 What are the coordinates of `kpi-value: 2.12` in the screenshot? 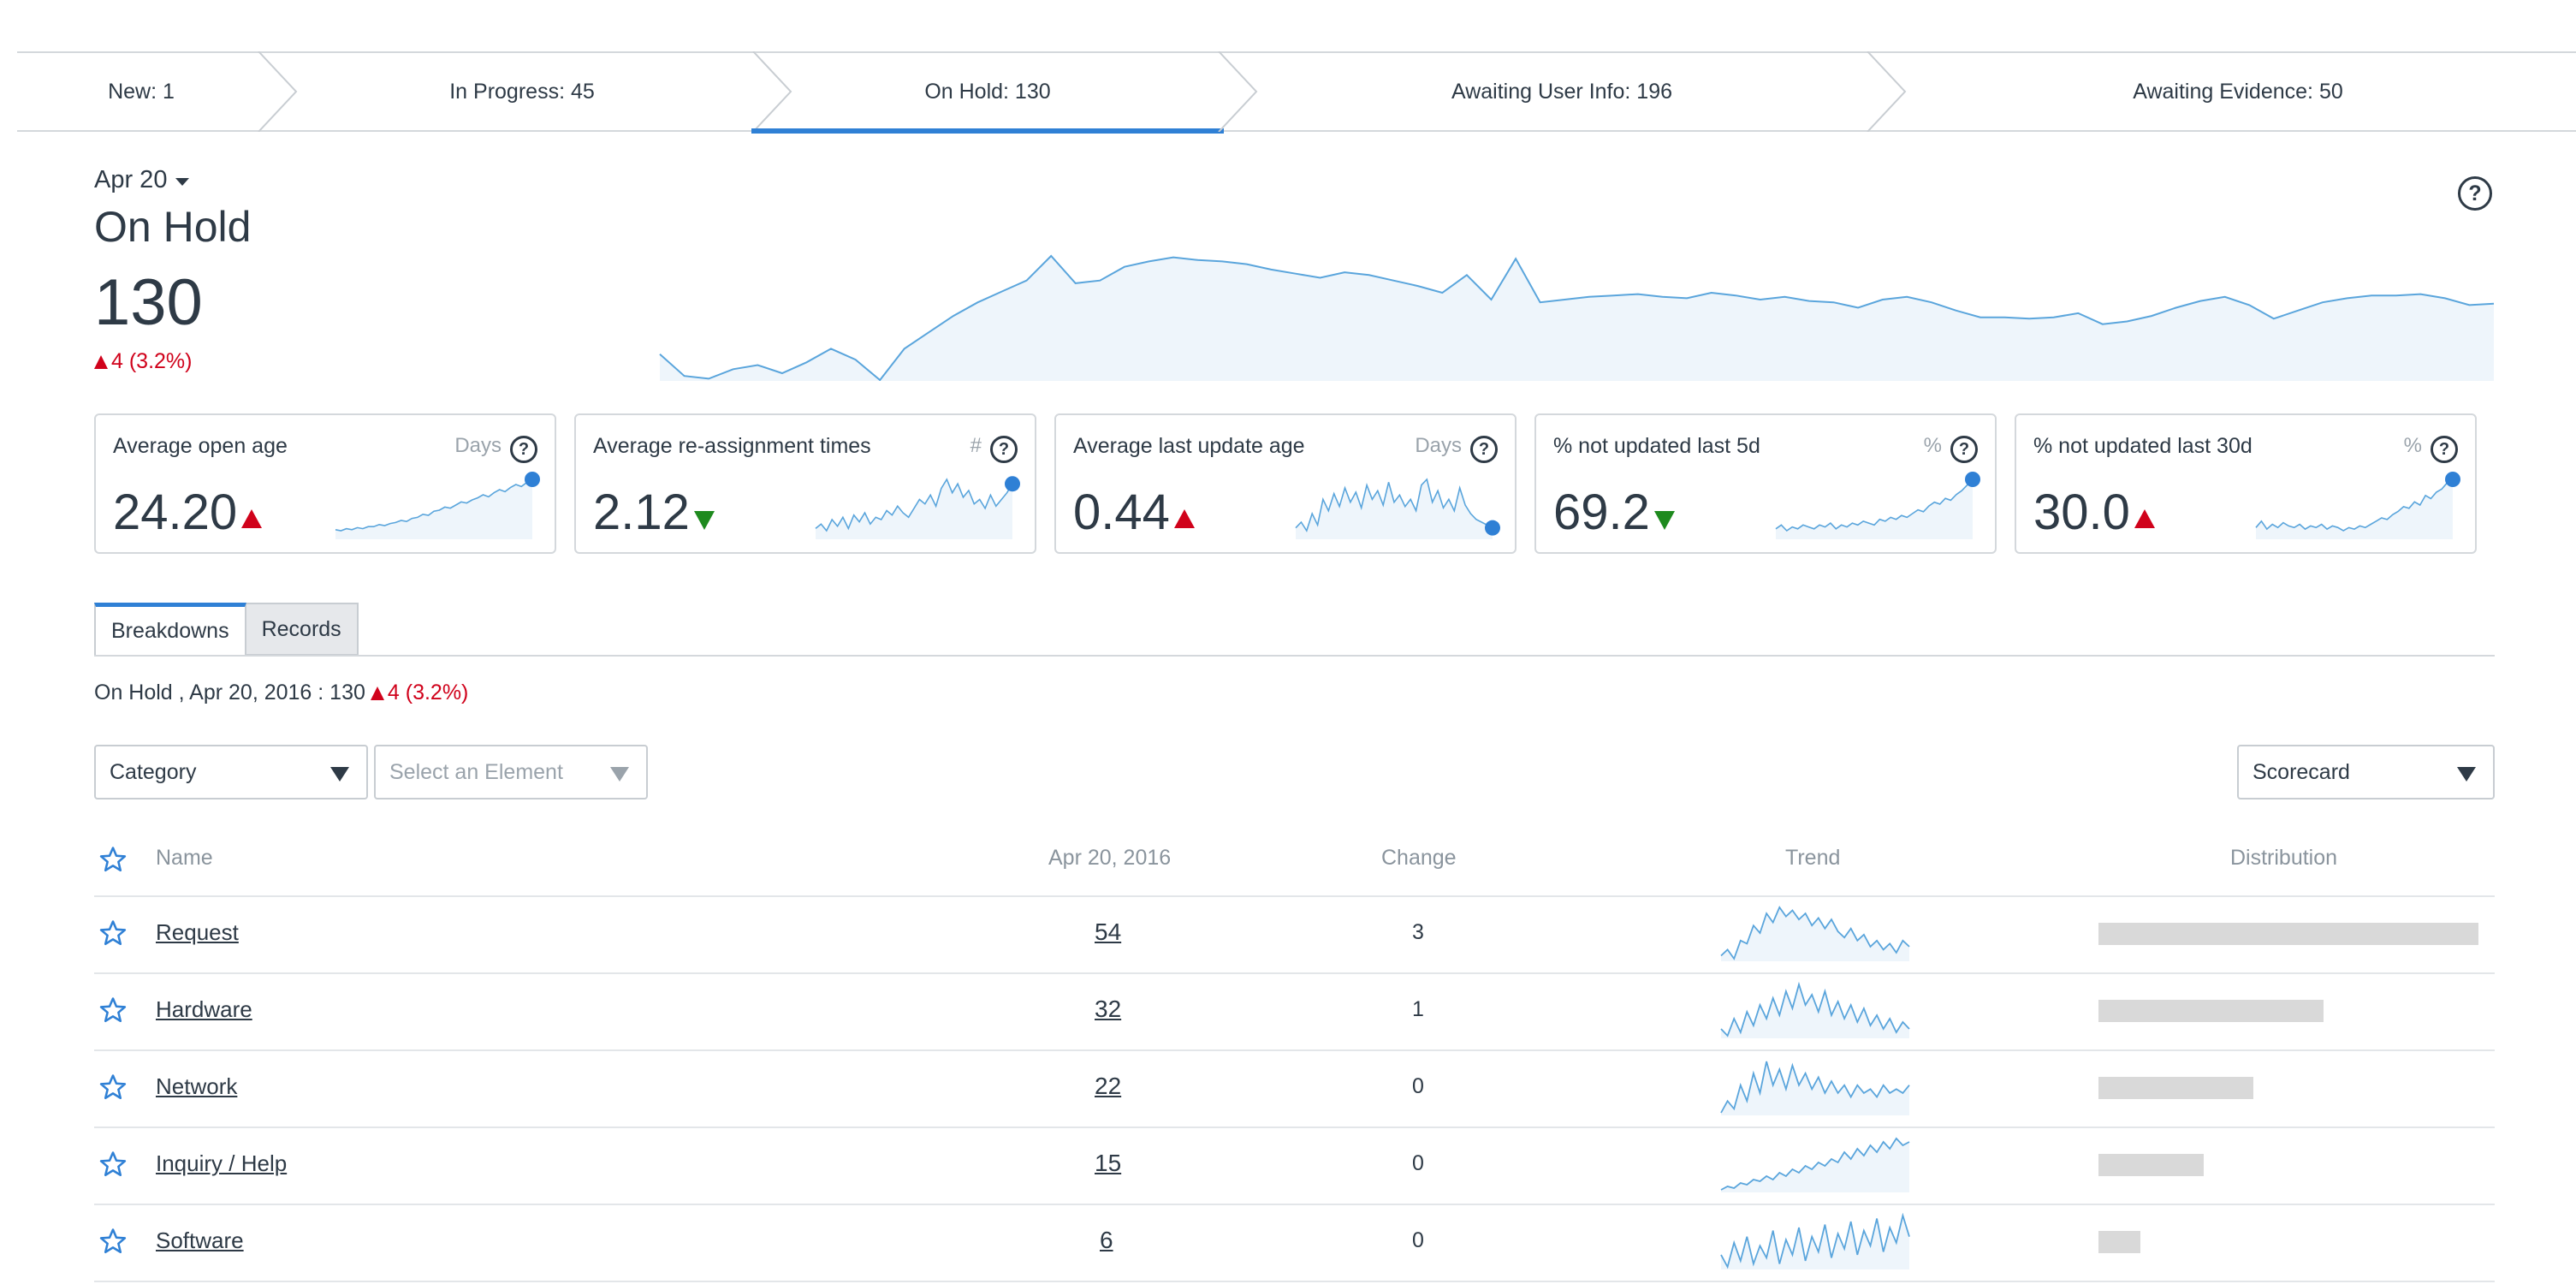 It's located at (641, 512).